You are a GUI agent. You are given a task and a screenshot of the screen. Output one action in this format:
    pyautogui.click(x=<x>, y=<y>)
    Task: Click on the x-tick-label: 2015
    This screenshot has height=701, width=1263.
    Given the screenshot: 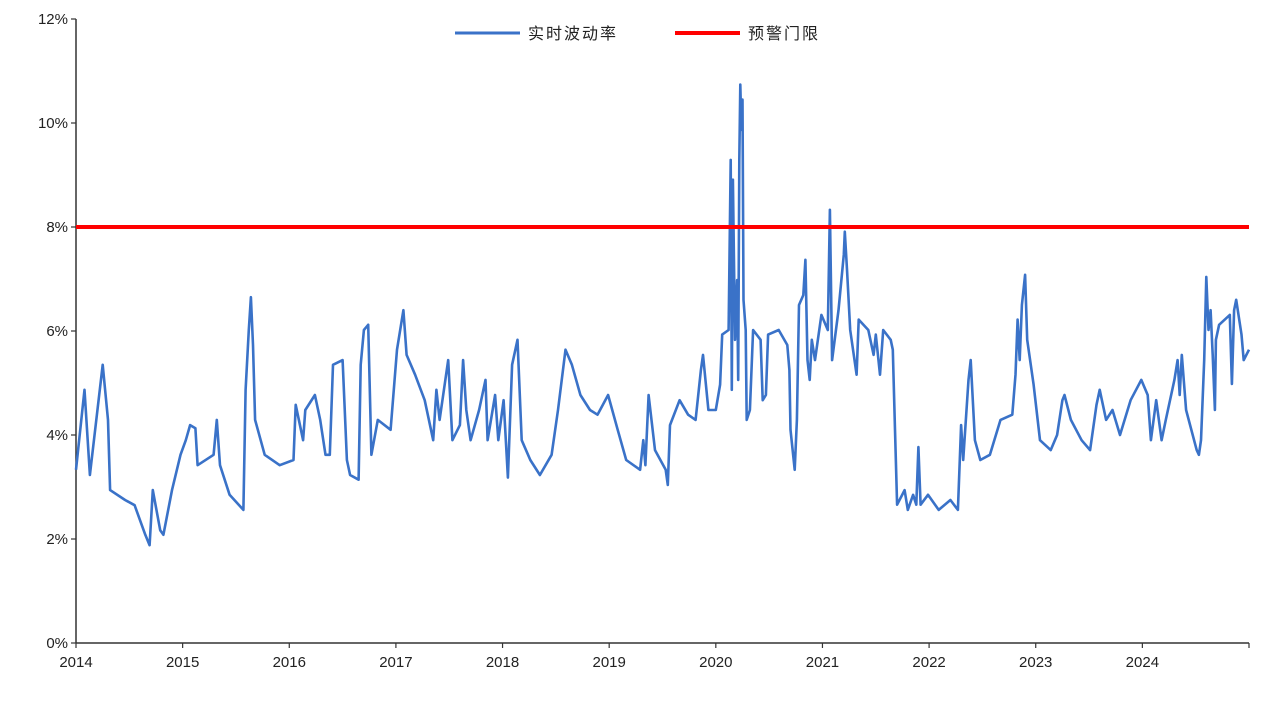 What is the action you would take?
    pyautogui.click(x=182, y=662)
    